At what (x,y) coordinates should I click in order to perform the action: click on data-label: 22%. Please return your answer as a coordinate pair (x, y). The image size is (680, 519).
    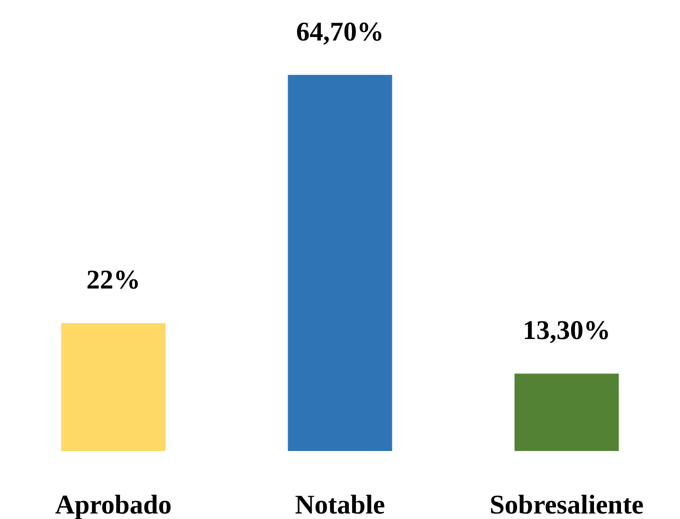
    Looking at the image, I should click on (113, 279).